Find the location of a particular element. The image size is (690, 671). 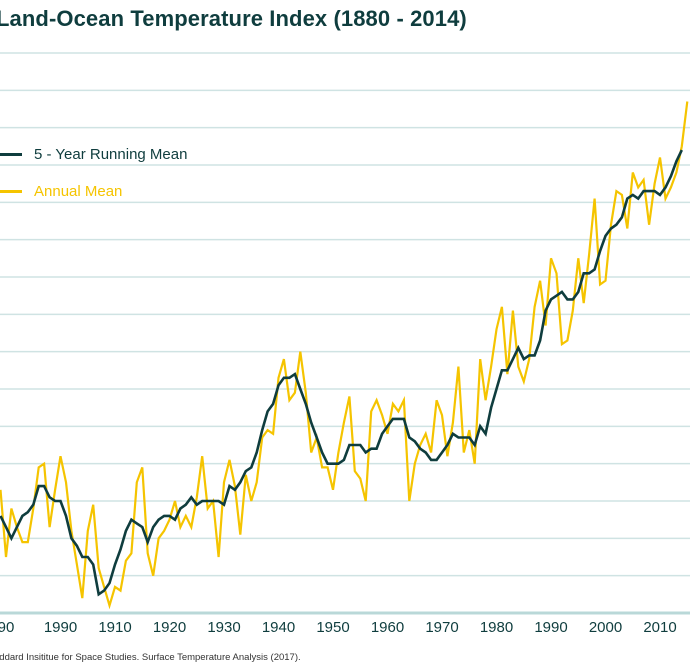

legend-item-annual-mean: Annual Mean is located at coordinates (61, 191).